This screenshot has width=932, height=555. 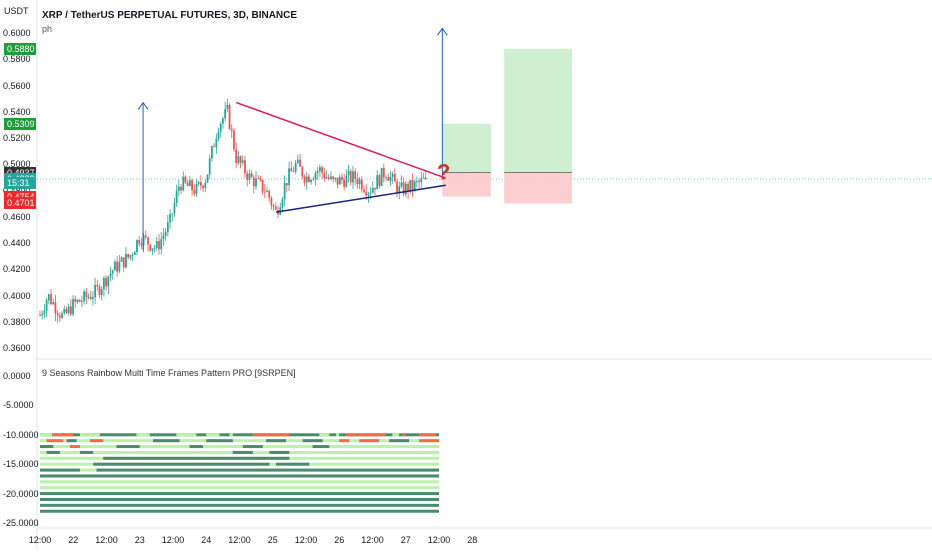 I want to click on price-tick-label: 0.5400, so click(x=17, y=111).